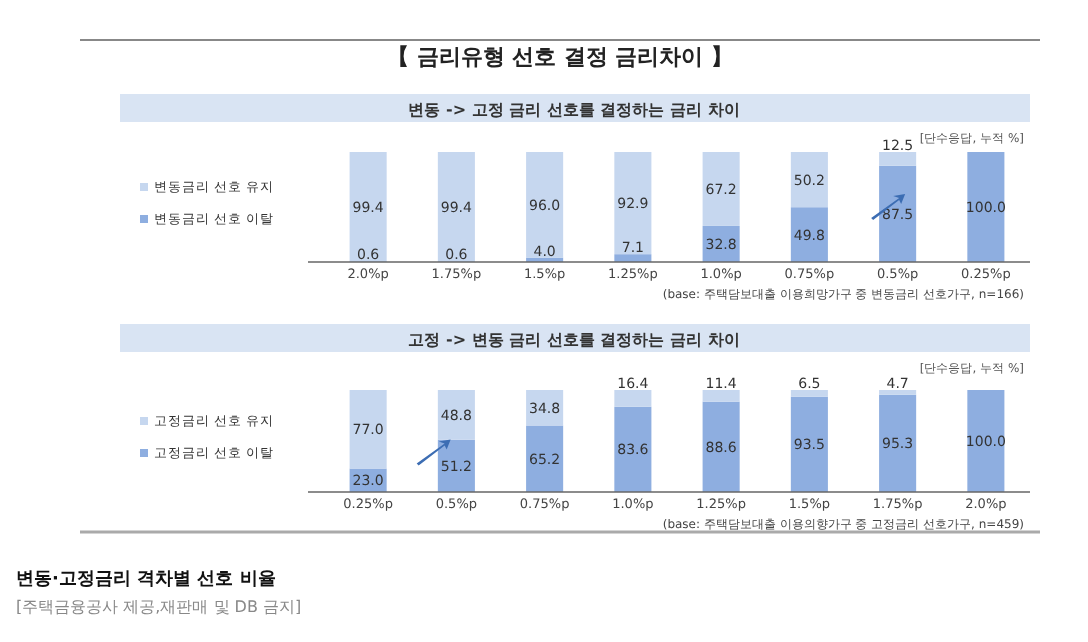 This screenshot has height=642, width=1088. What do you see at coordinates (560, 57) in the screenshot?
I see `text: 【 금리유형 선호 결정 금리차이 】` at bounding box center [560, 57].